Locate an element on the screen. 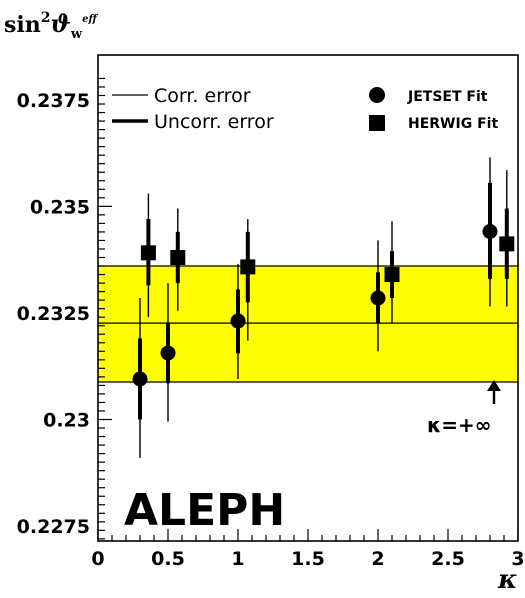  y-tick-label: 0.235 is located at coordinates (60, 207).